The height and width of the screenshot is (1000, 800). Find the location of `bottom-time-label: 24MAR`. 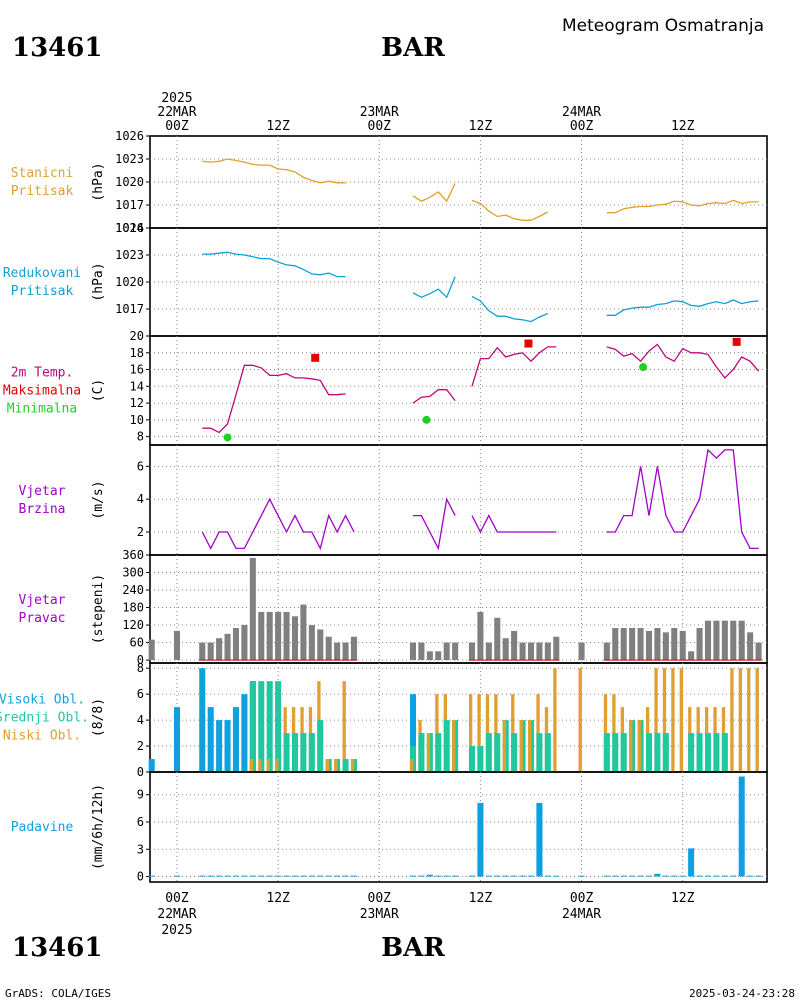

bottom-time-label: 24MAR is located at coordinates (581, 914).